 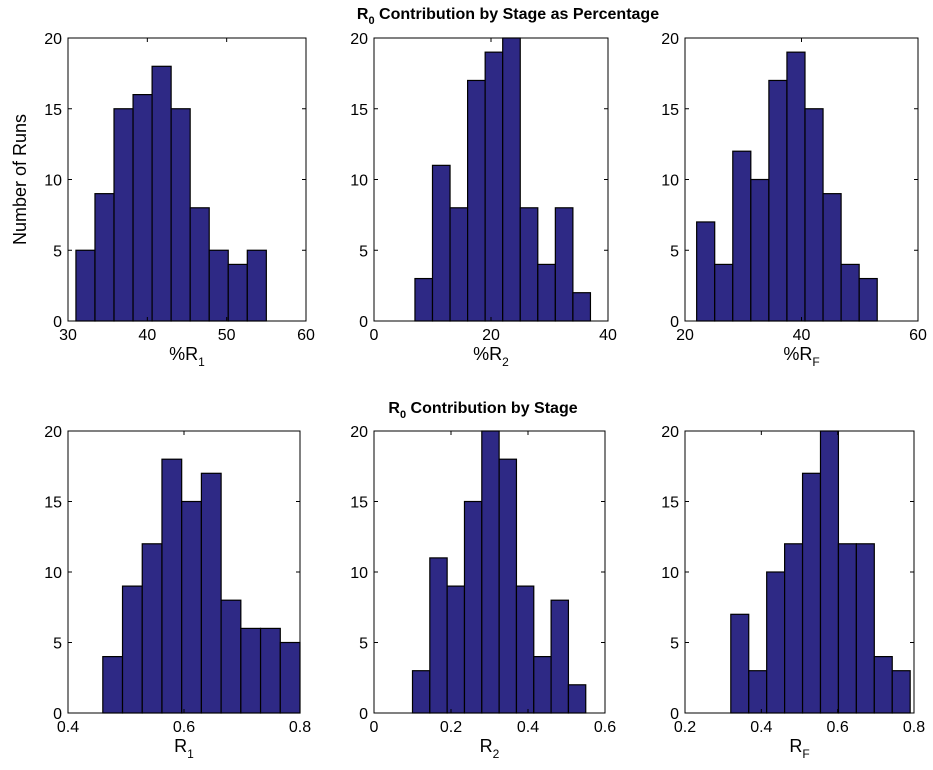 What do you see at coordinates (508, 16) in the screenshot?
I see `figure-title-top: R0 Contribution by Stage as Percentage` at bounding box center [508, 16].